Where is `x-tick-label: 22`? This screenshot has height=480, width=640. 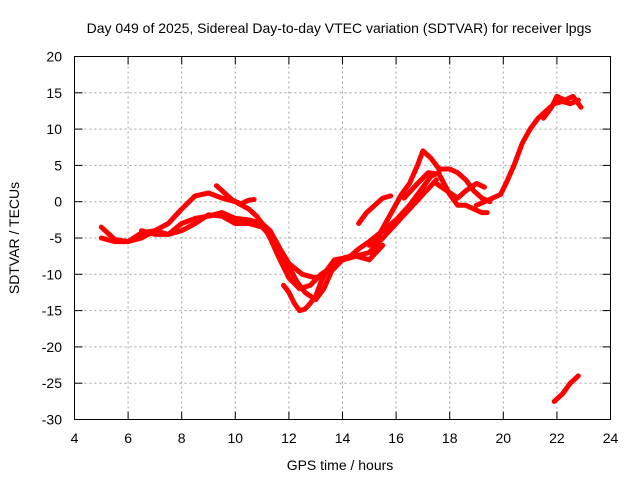
x-tick-label: 22 is located at coordinates (557, 438).